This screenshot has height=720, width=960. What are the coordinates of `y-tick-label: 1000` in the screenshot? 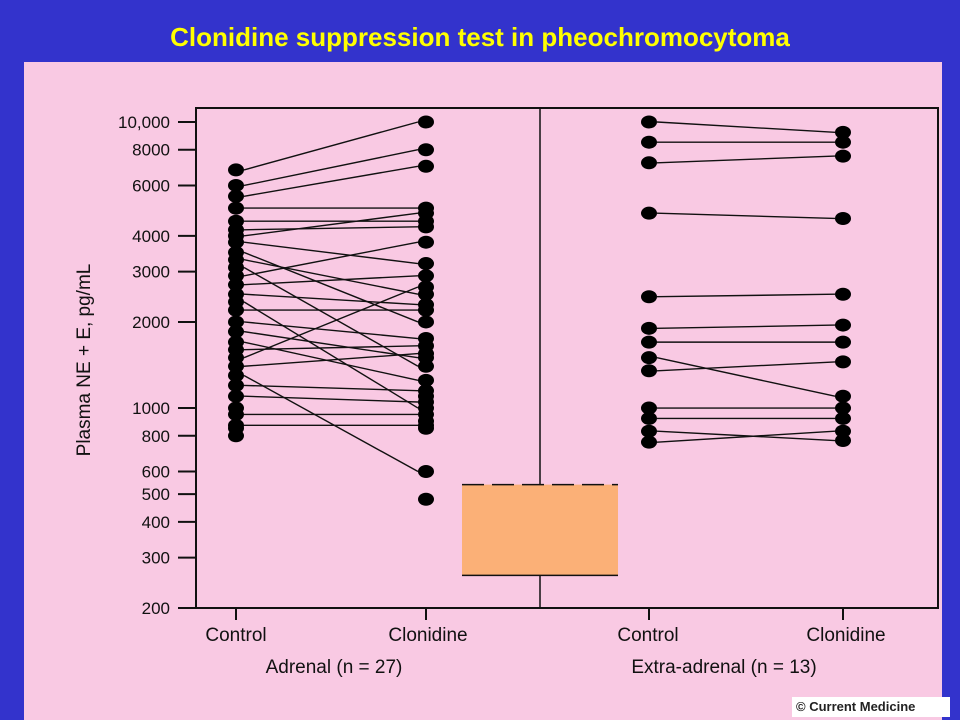 It's located at (151, 408).